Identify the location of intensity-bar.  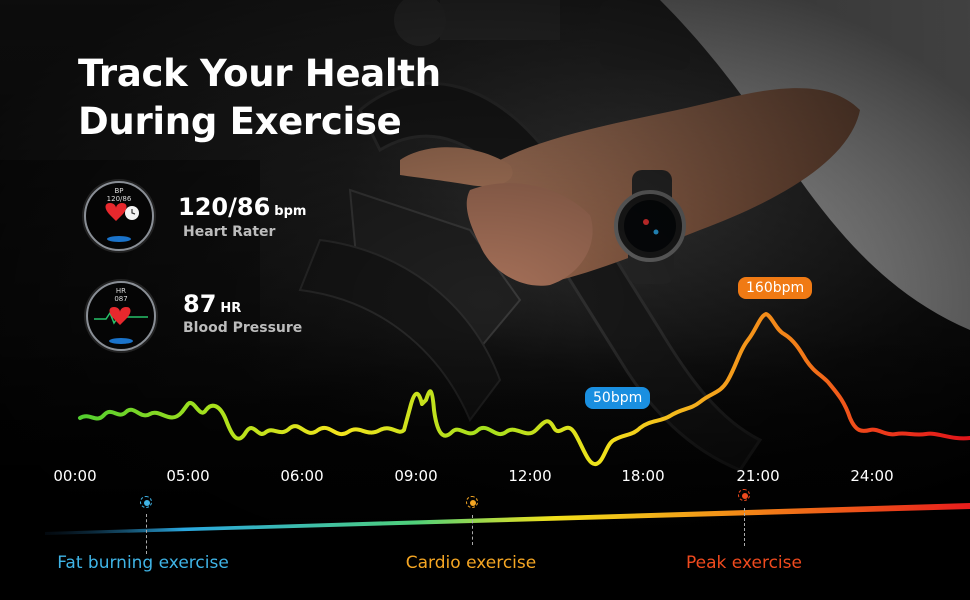
(507, 519).